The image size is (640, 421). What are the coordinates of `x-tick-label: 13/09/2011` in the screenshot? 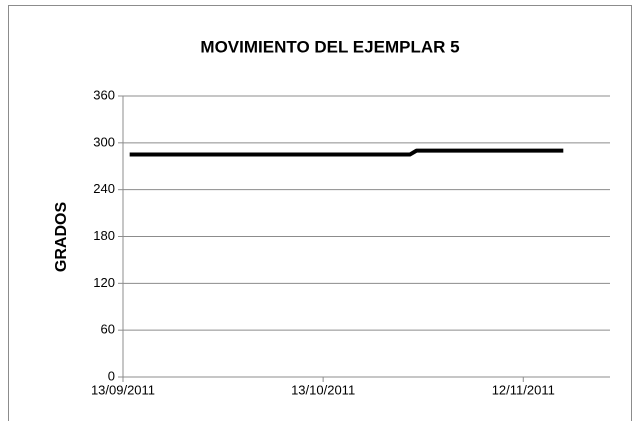 It's located at (123, 389).